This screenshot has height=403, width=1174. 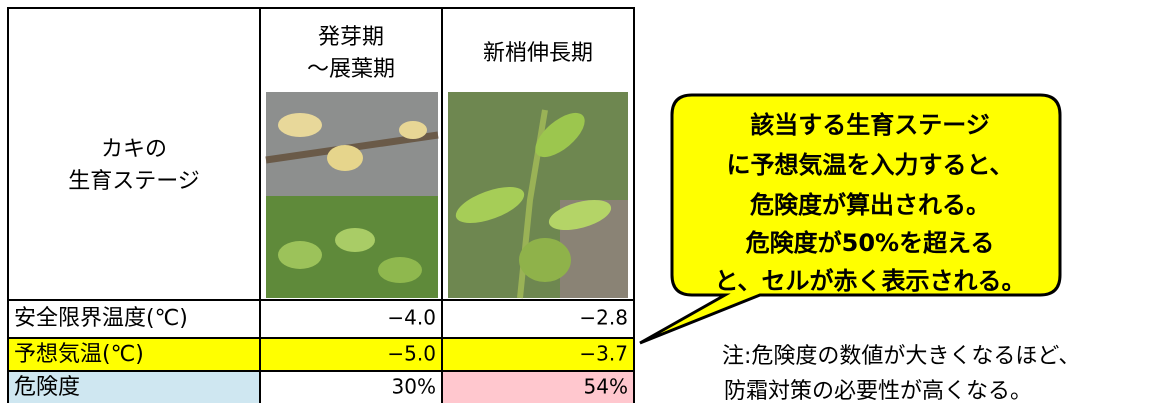 What do you see at coordinates (870, 125) in the screenshot?
I see `callout-text: 該当する生育ステージ` at bounding box center [870, 125].